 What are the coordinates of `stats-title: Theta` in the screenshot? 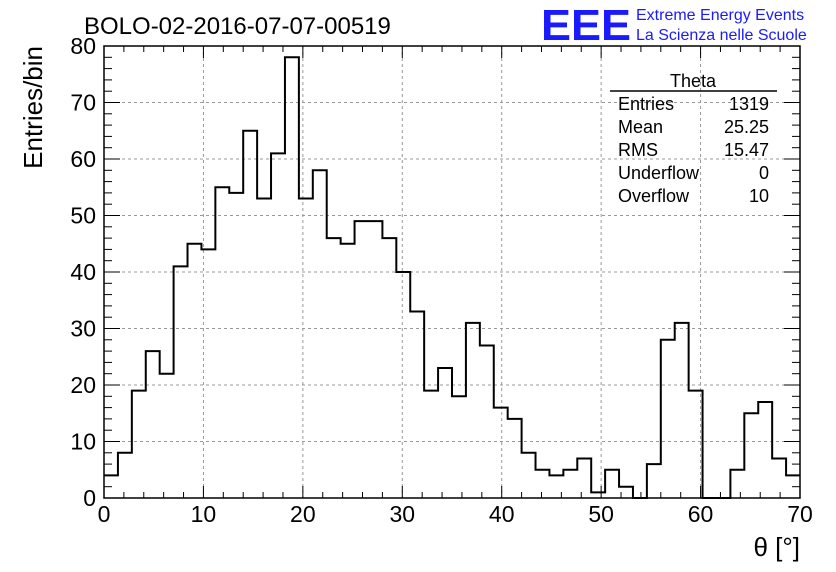 It's located at (693, 81).